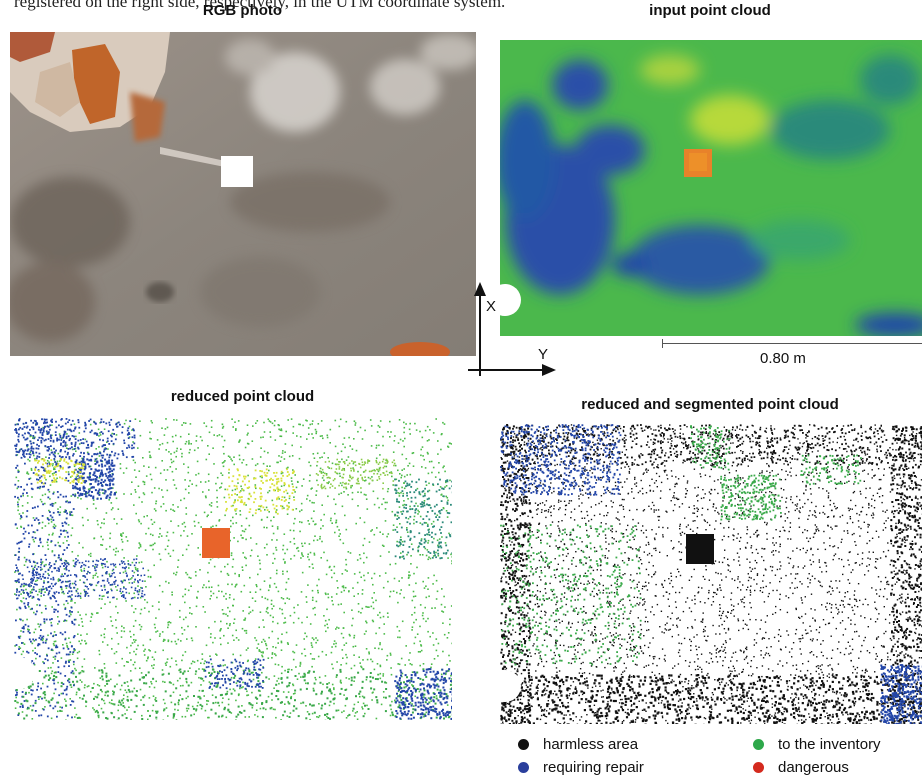 The height and width of the screenshot is (783, 922). What do you see at coordinates (491, 306) in the screenshot?
I see `x-axis-label: X` at bounding box center [491, 306].